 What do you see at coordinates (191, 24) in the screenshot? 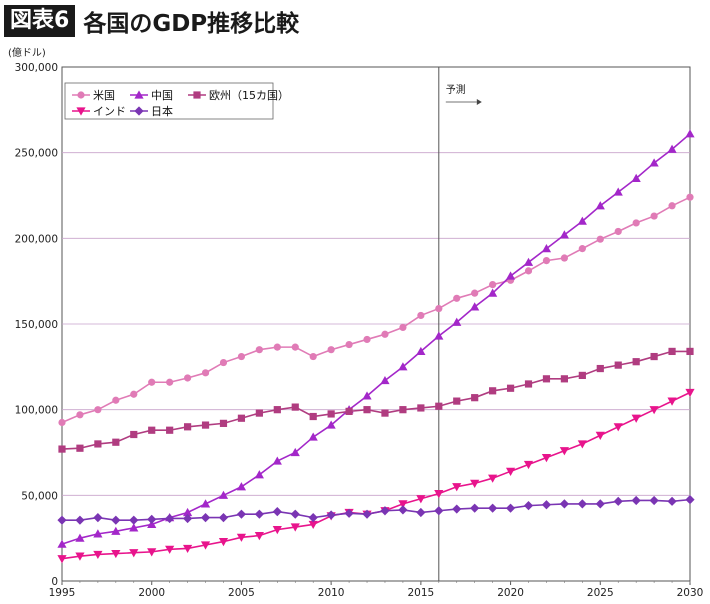
I see `chart-title: 各国のGDP推移比較` at bounding box center [191, 24].